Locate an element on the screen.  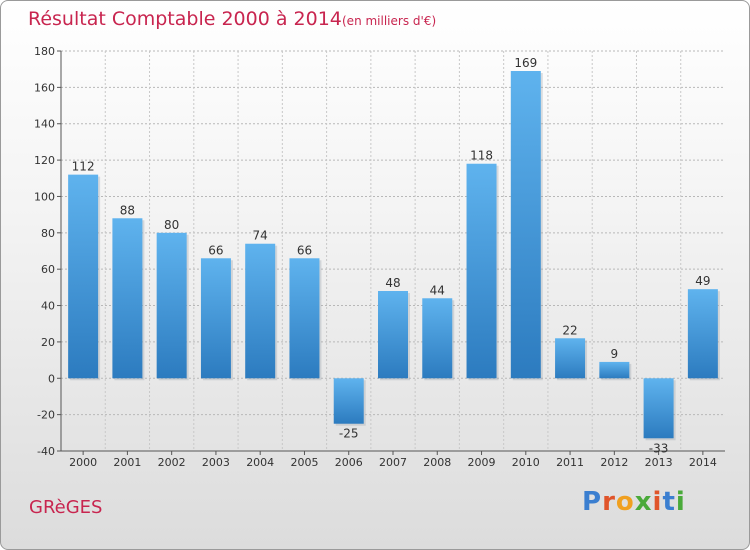
y-tick-label: 60 is located at coordinates (48, 269).